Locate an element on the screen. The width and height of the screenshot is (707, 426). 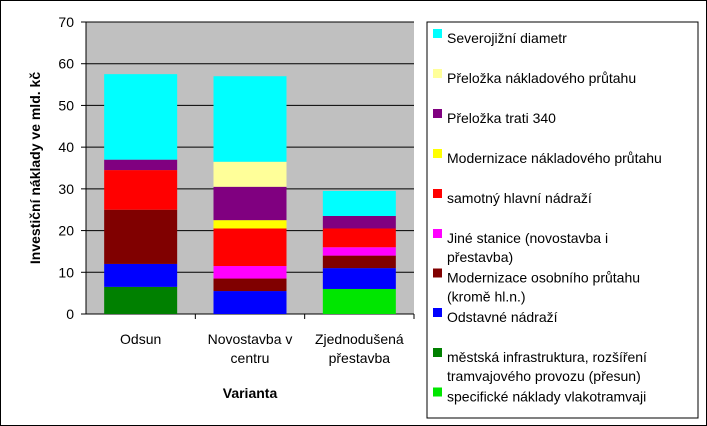
y-axis-title: Investiční náklady ve mld. kč is located at coordinates (35, 168).